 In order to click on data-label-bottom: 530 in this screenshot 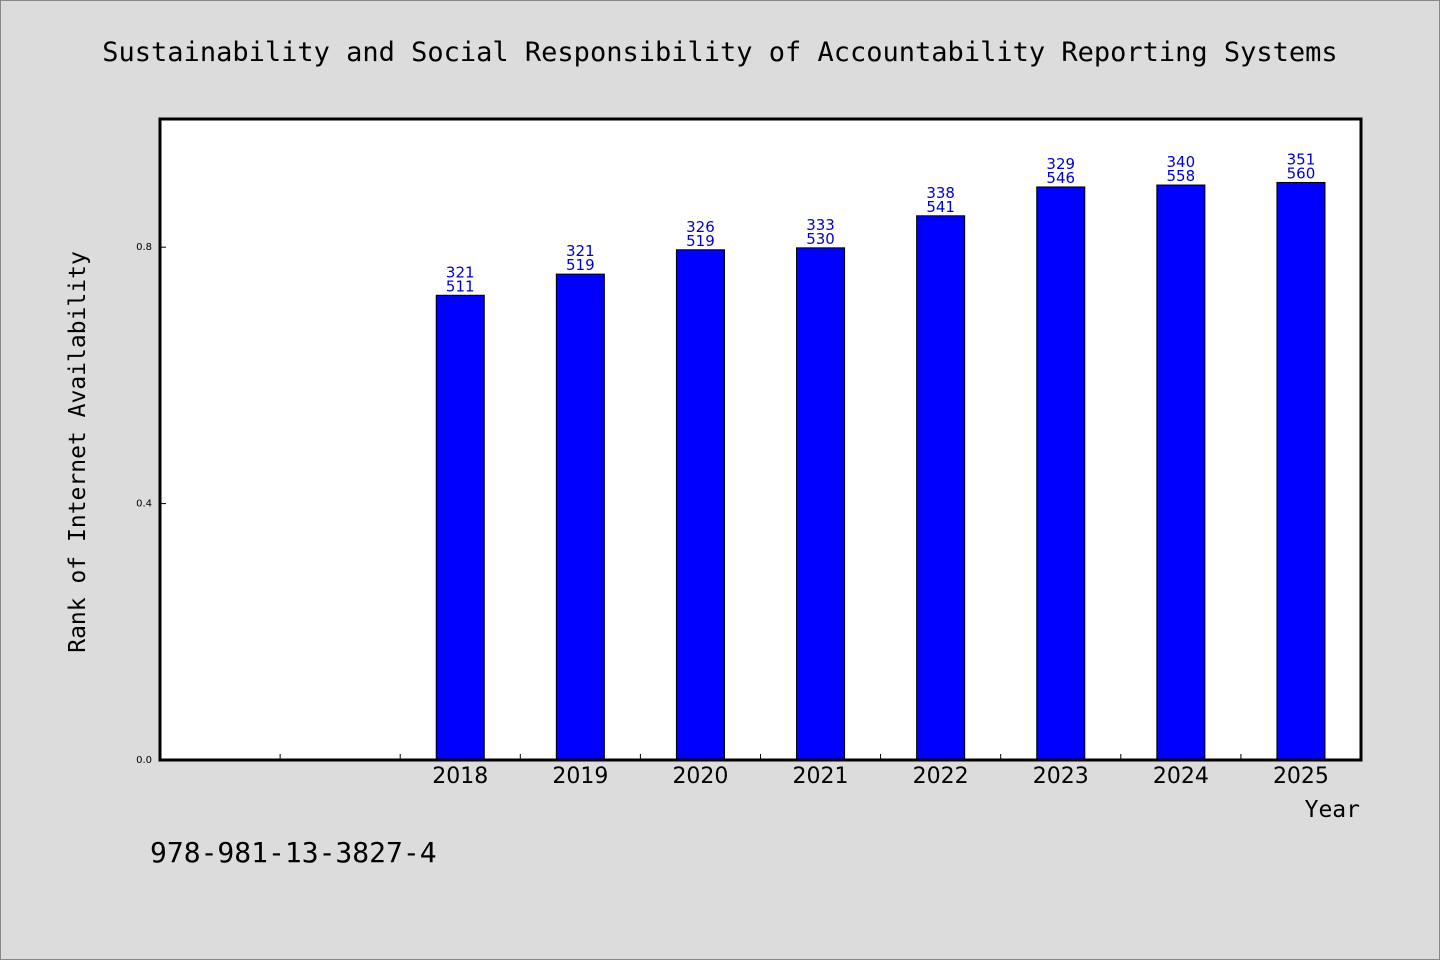, I will do `click(820, 239)`.